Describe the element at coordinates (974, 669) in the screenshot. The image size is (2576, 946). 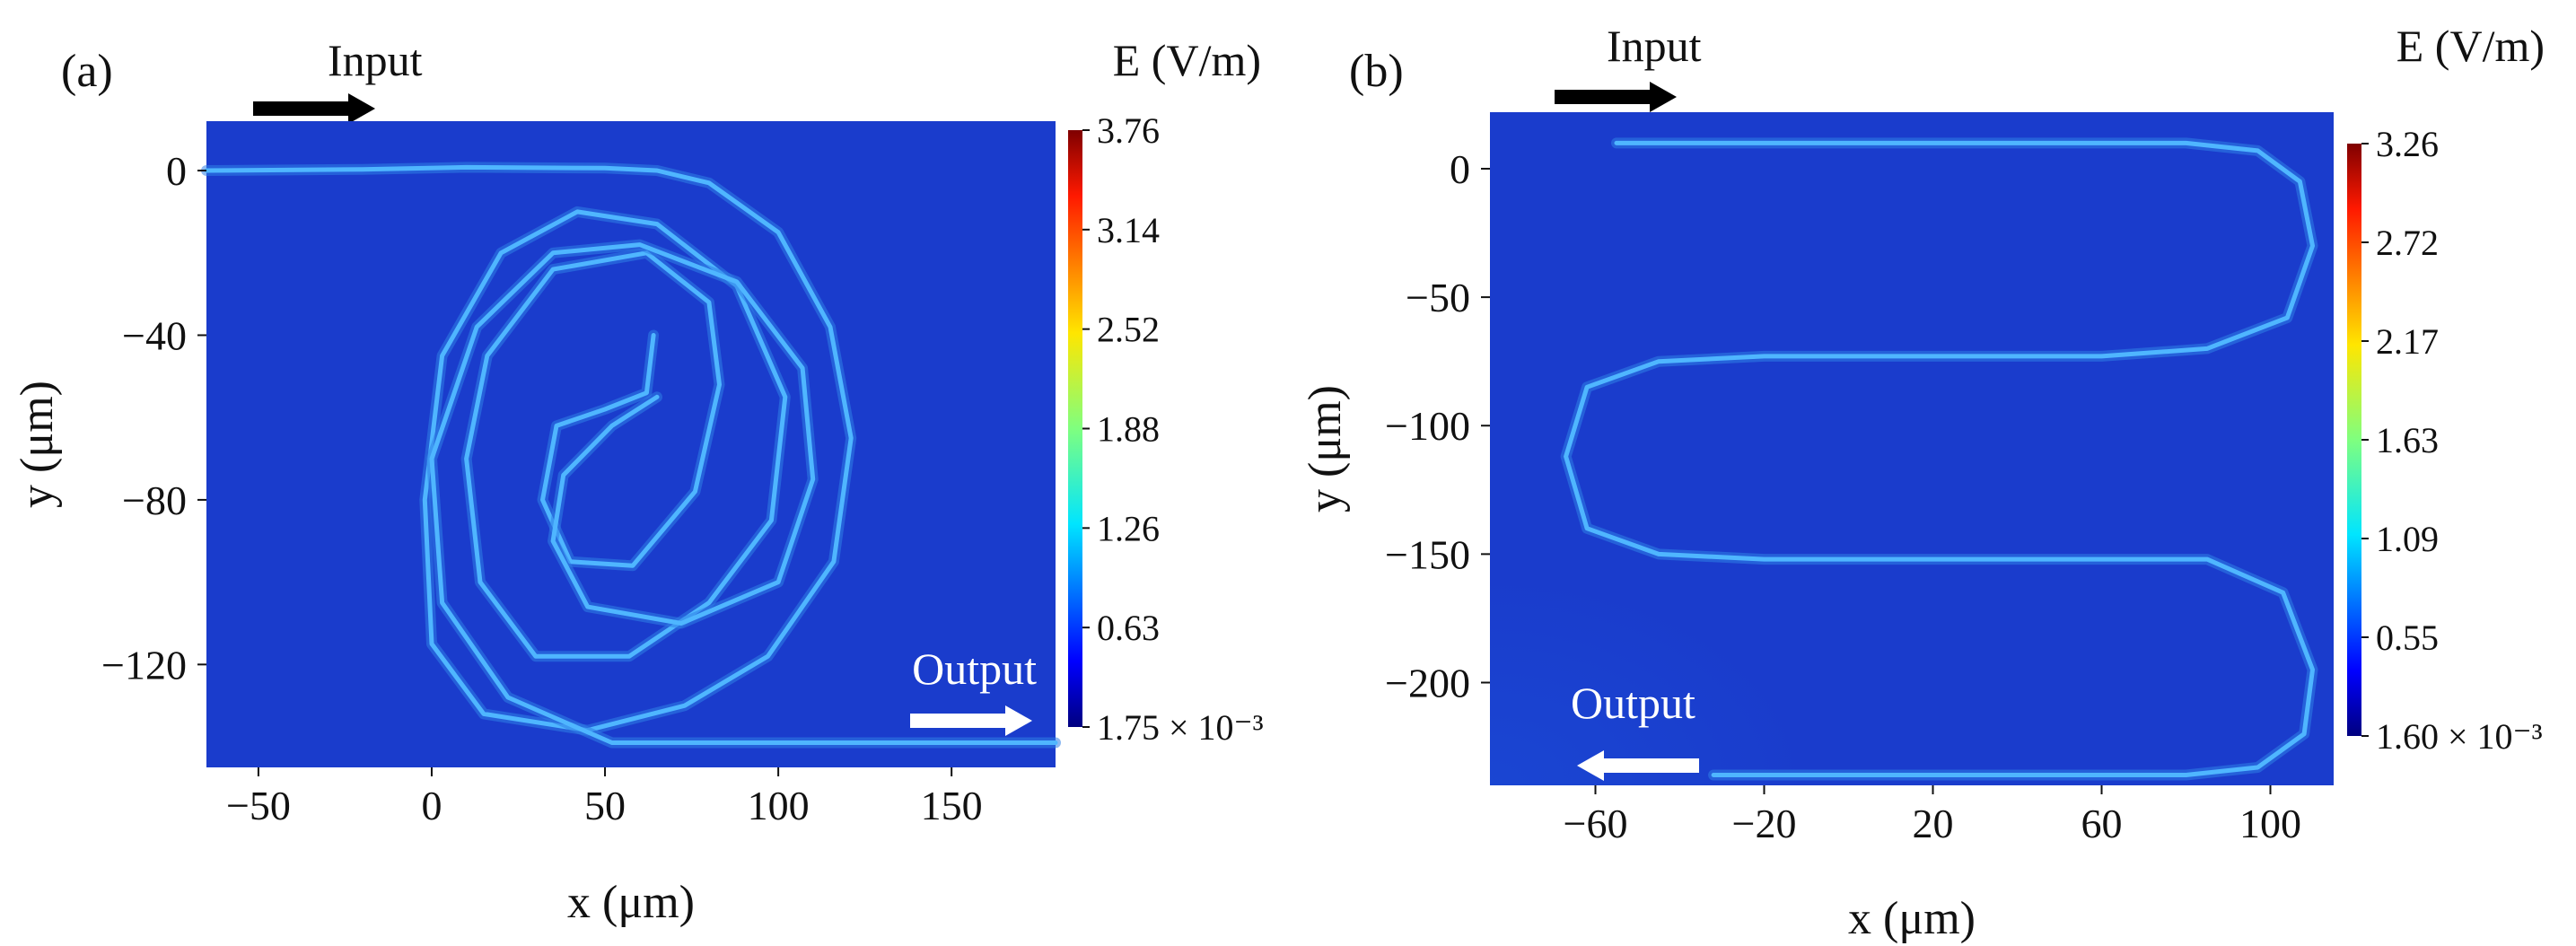
I see `panel-a-output-label: Output` at that location.